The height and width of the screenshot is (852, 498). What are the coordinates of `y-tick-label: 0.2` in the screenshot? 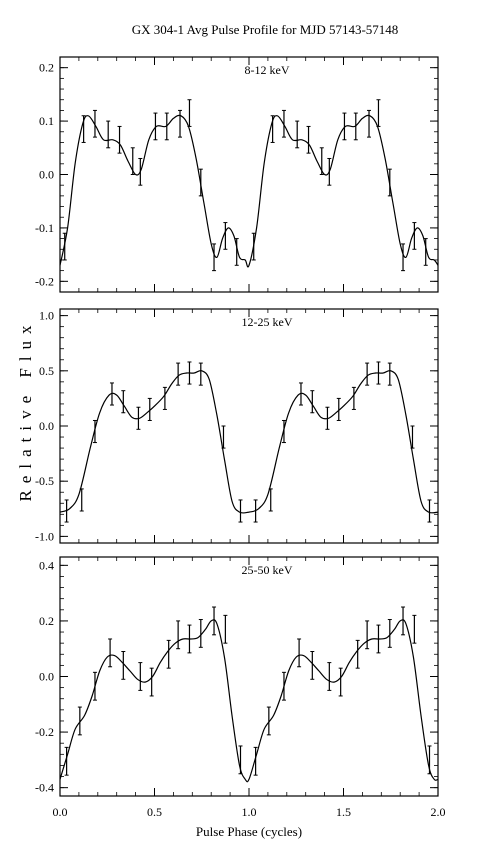 It's located at (46, 621).